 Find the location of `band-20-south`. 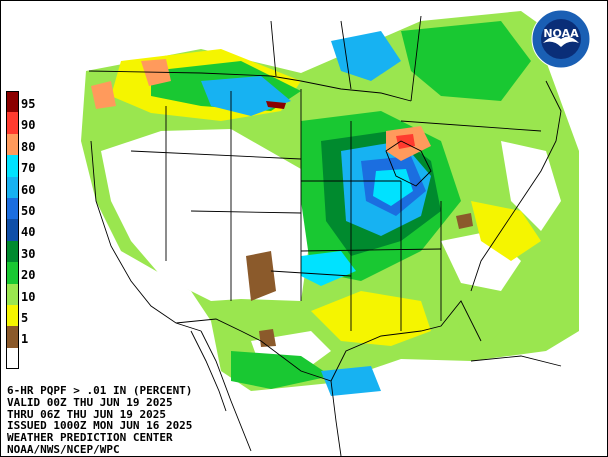

band-20-south is located at coordinates (281, 370).